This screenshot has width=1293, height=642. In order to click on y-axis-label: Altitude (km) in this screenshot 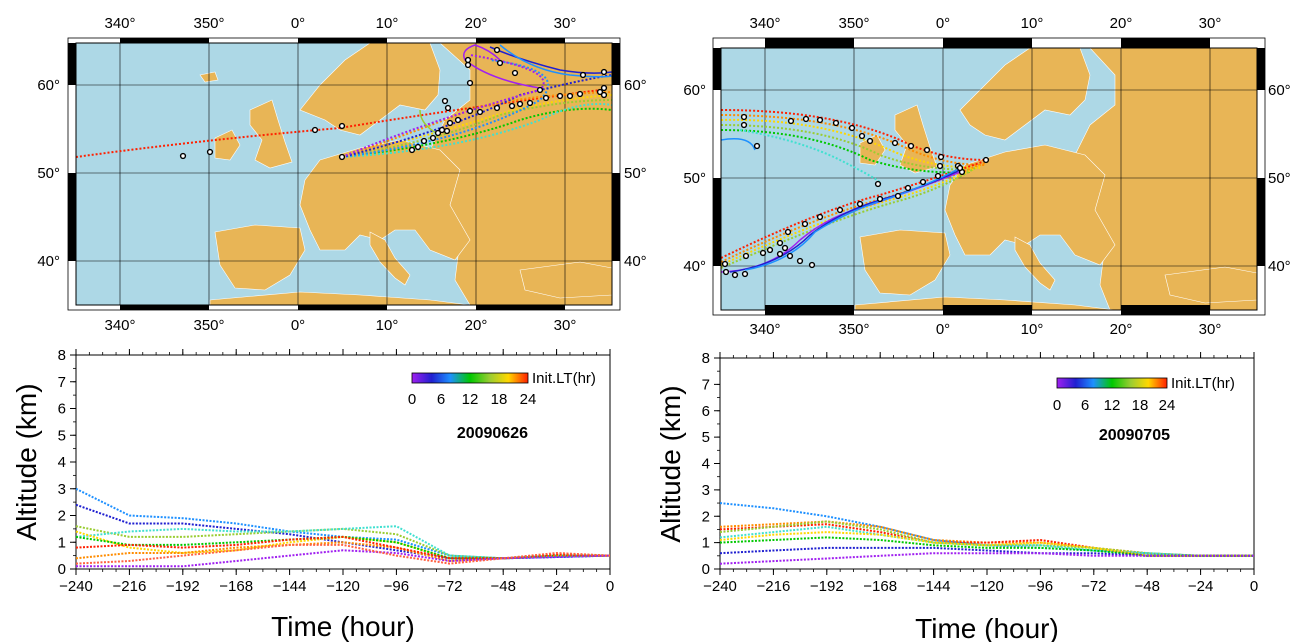, I will do `click(670, 463)`.